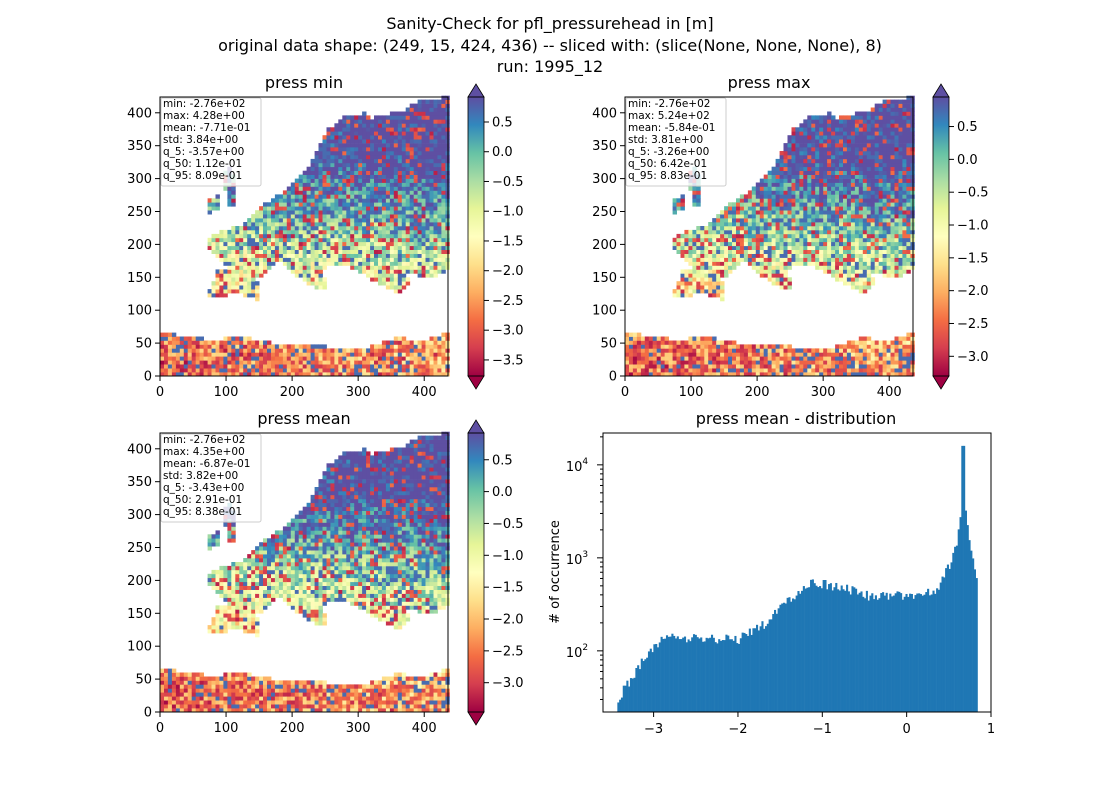 This screenshot has width=1100, height=800. What do you see at coordinates (476, 236) in the screenshot?
I see `colorbar-frame` at bounding box center [476, 236].